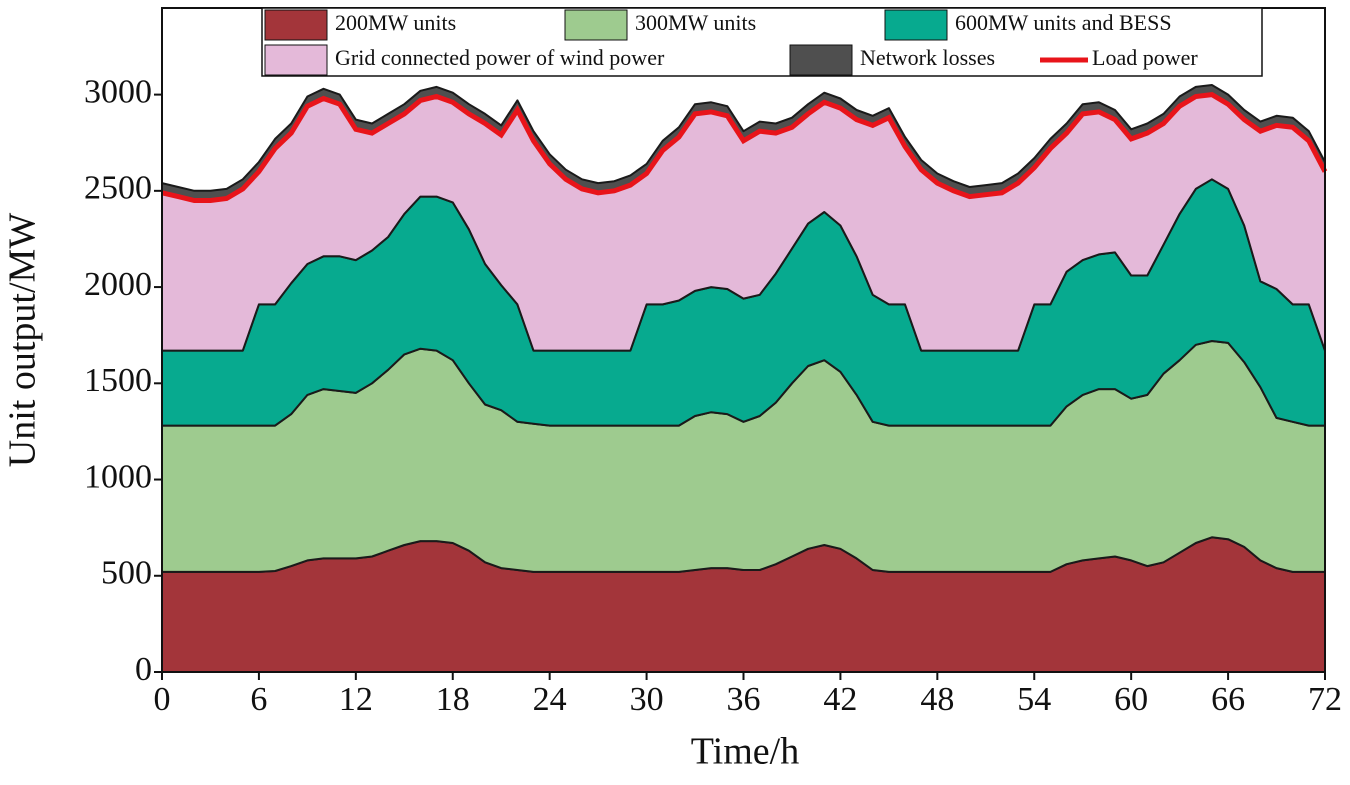  I want to click on x-tick-label: 30, so click(647, 699).